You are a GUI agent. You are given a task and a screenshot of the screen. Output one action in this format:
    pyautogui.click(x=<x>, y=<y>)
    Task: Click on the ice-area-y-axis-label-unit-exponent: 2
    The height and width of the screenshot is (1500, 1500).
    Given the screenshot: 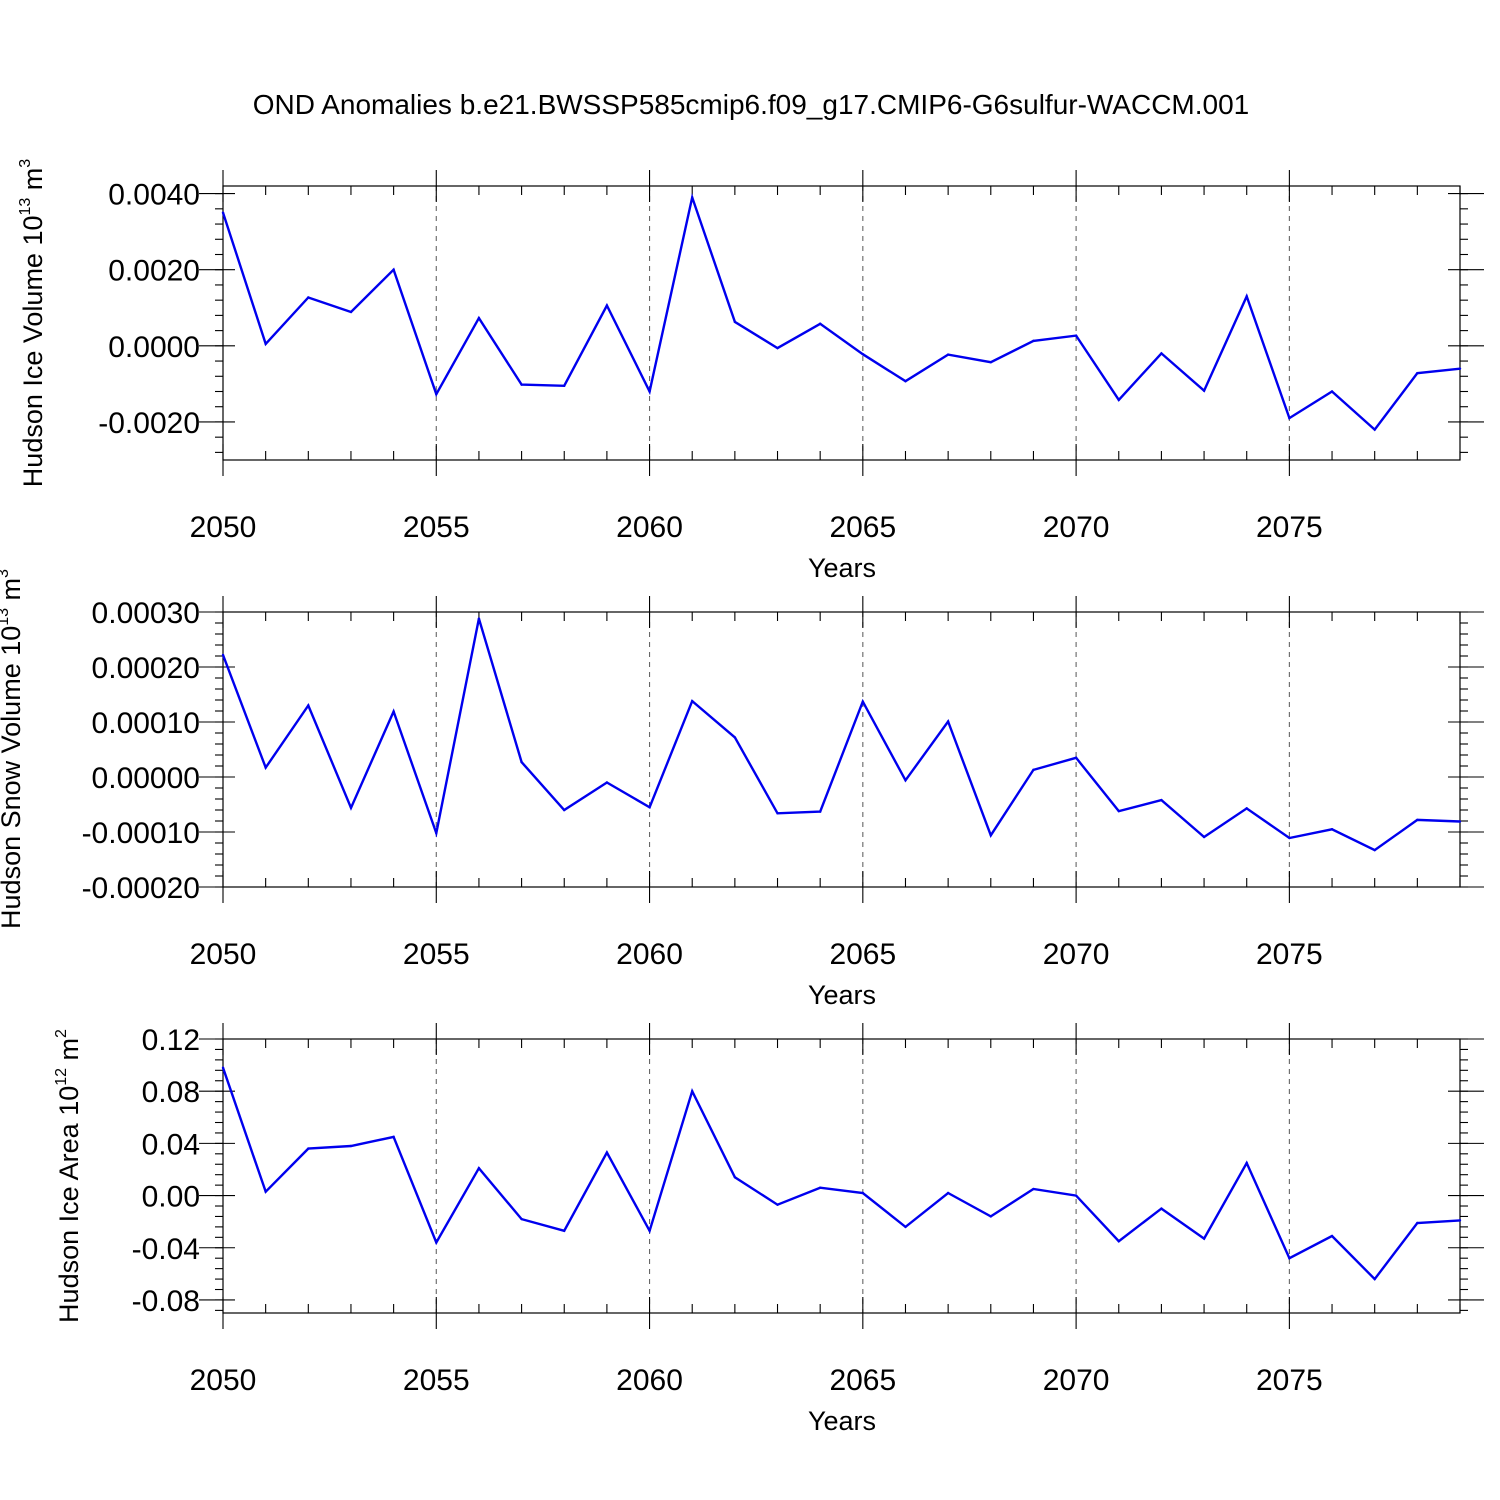 What is the action you would take?
    pyautogui.click(x=61, y=1033)
    